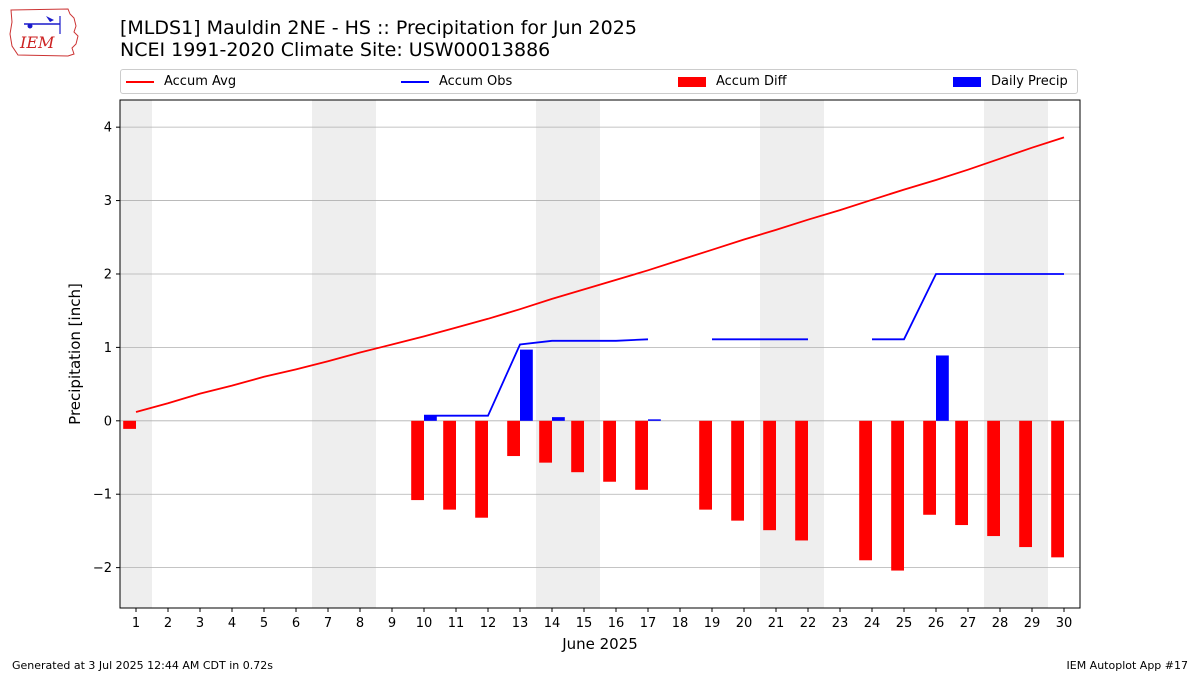  I want to click on x-tick-label-2: 2, so click(168, 623).